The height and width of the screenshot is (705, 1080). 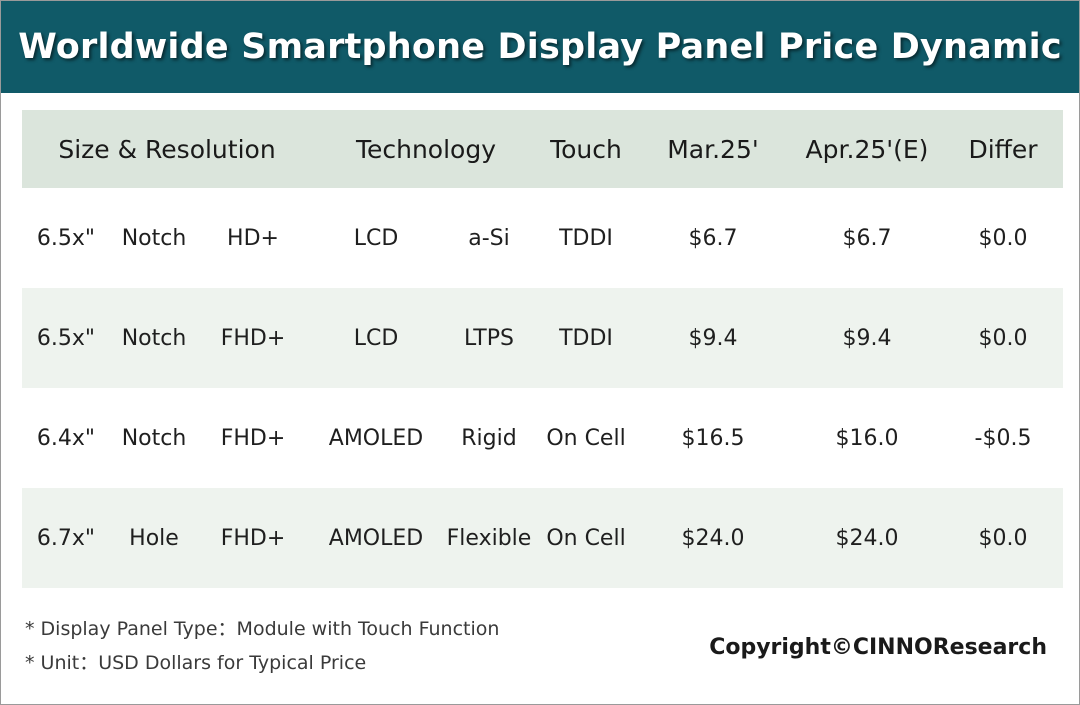 What do you see at coordinates (713, 338) in the screenshot?
I see `cell-mar25: $9.4` at bounding box center [713, 338].